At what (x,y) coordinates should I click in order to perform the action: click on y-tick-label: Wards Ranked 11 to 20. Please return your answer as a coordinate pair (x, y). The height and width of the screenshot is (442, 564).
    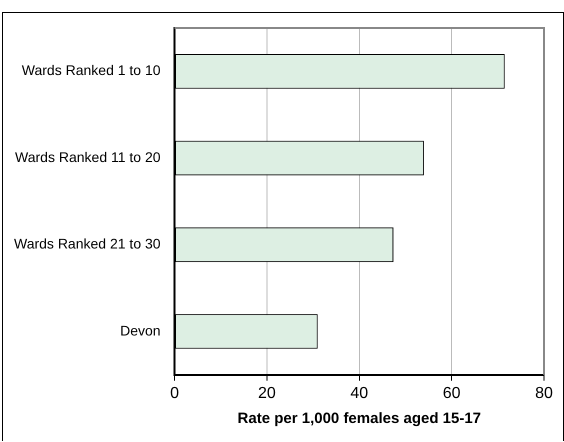
    Looking at the image, I should click on (88, 156).